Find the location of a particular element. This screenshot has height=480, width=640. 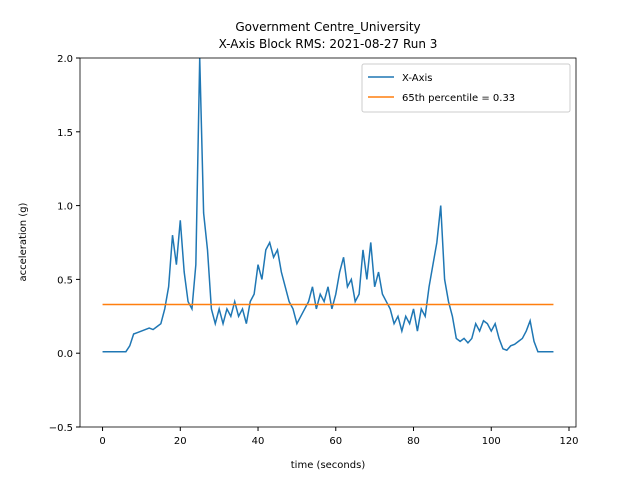

x-tick-label: 80 is located at coordinates (413, 441).